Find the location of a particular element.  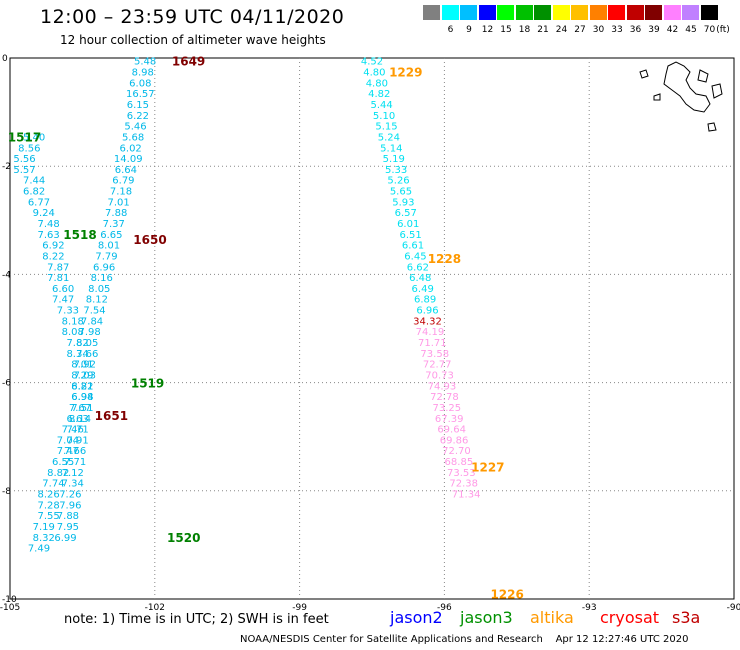

wave-height-value: 7.84 is located at coordinates (92, 321).